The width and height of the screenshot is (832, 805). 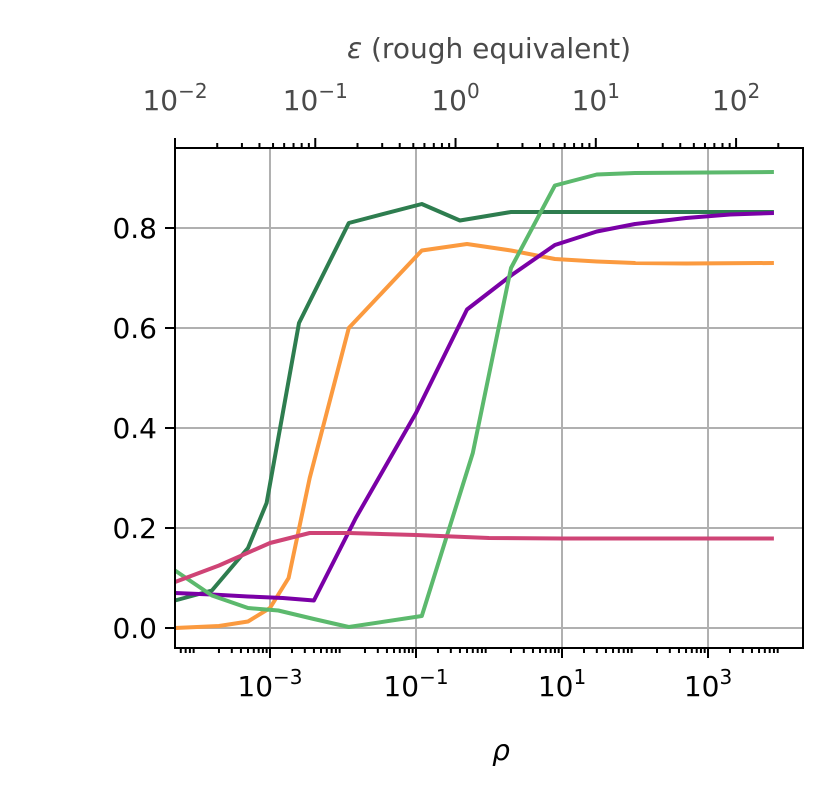 I want to click on x-tick-label-exponent: 1, so click(x=579, y=677).